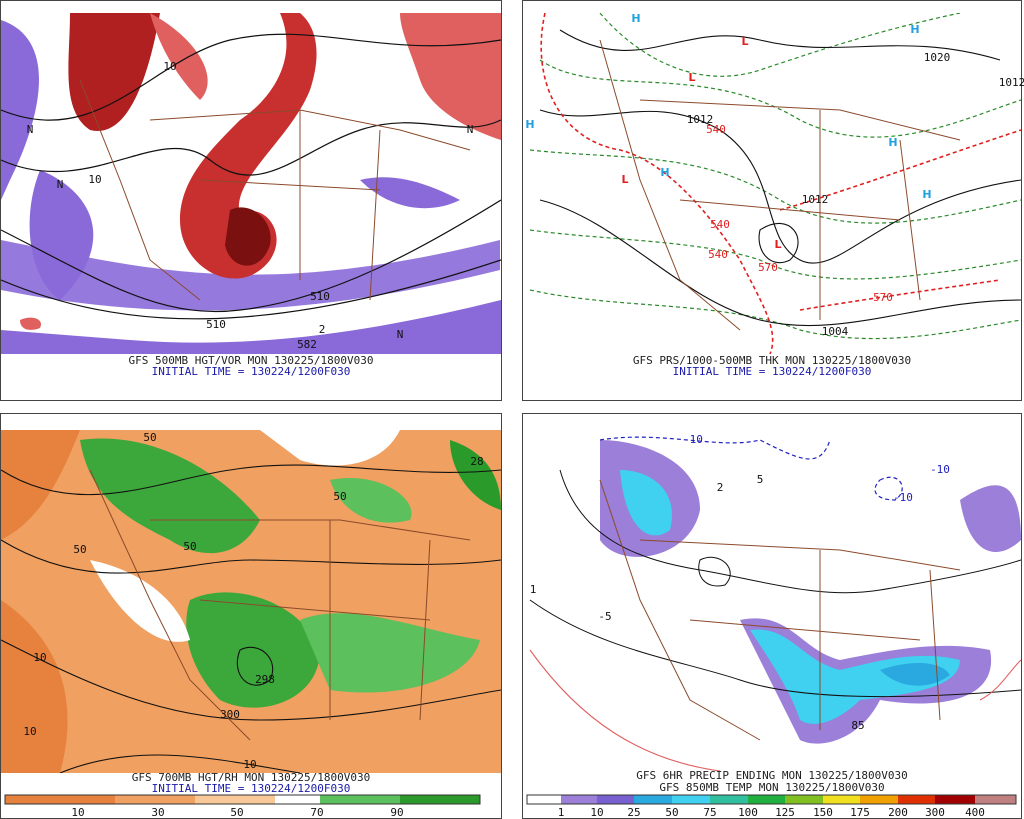 The height and width of the screenshot is (819, 1024). Describe the element at coordinates (316, 812) in the screenshot. I see `colorbar-label: 70` at that location.